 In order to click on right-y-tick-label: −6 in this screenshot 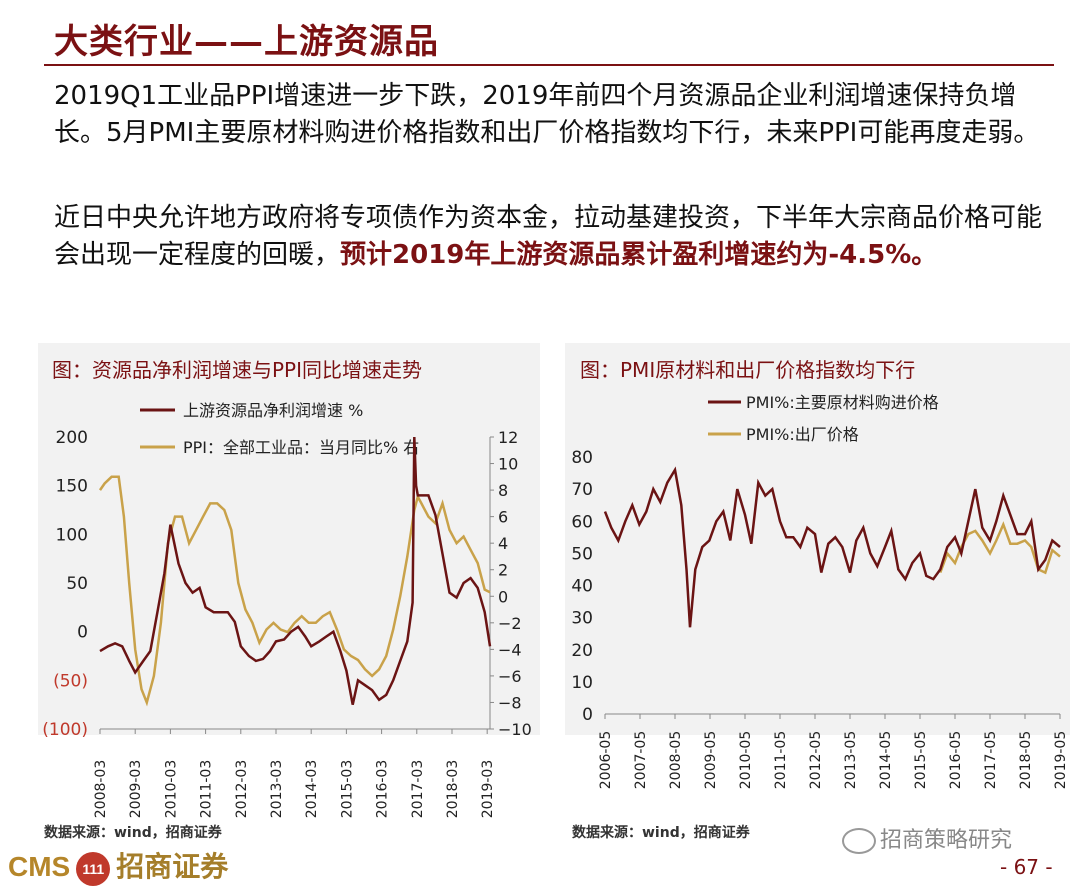, I will do `click(510, 676)`.